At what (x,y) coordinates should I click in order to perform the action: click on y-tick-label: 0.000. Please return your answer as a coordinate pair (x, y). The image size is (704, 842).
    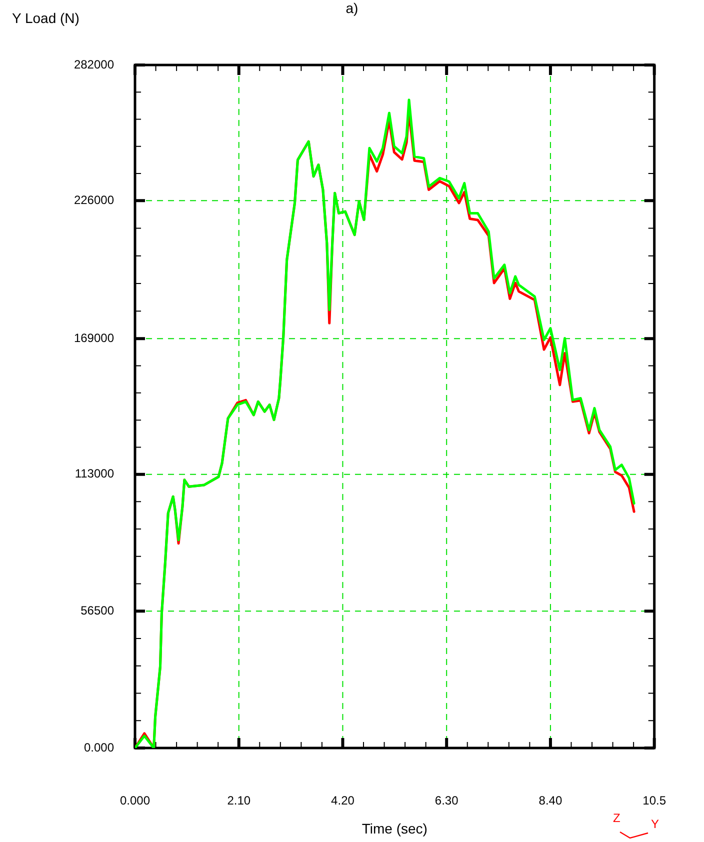
    Looking at the image, I should click on (99, 747).